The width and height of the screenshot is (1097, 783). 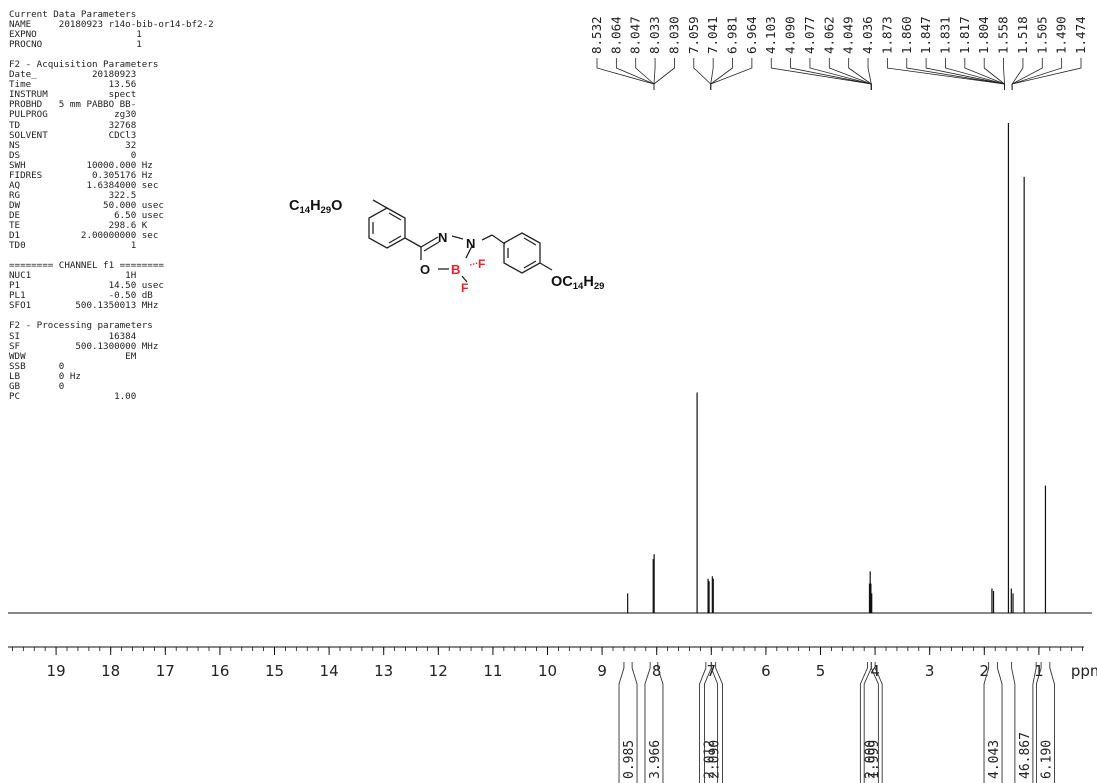 I want to click on param-line: Time 13.56, so click(x=73, y=85).